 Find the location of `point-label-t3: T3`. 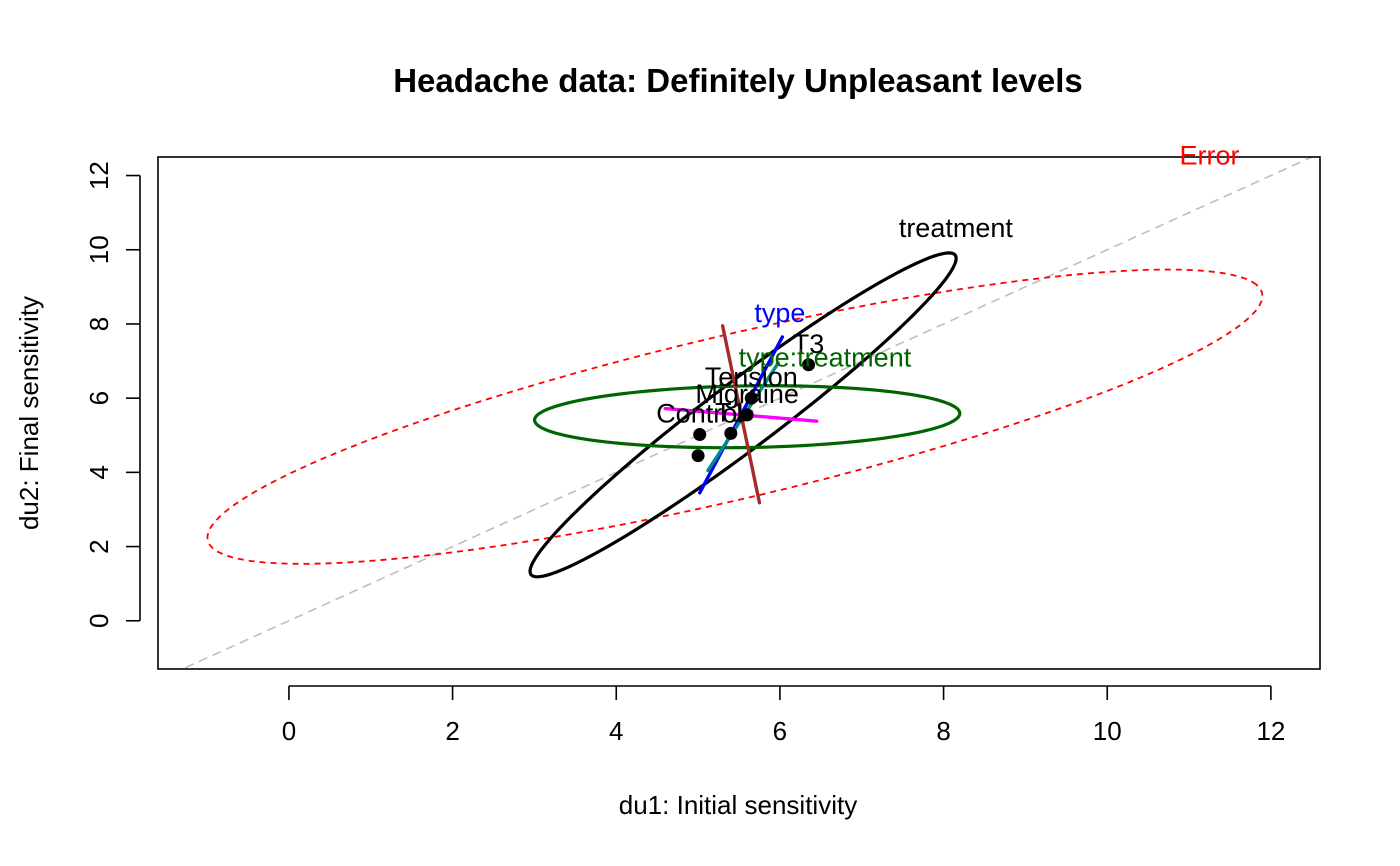

point-label-t3: T3 is located at coordinates (809, 344).